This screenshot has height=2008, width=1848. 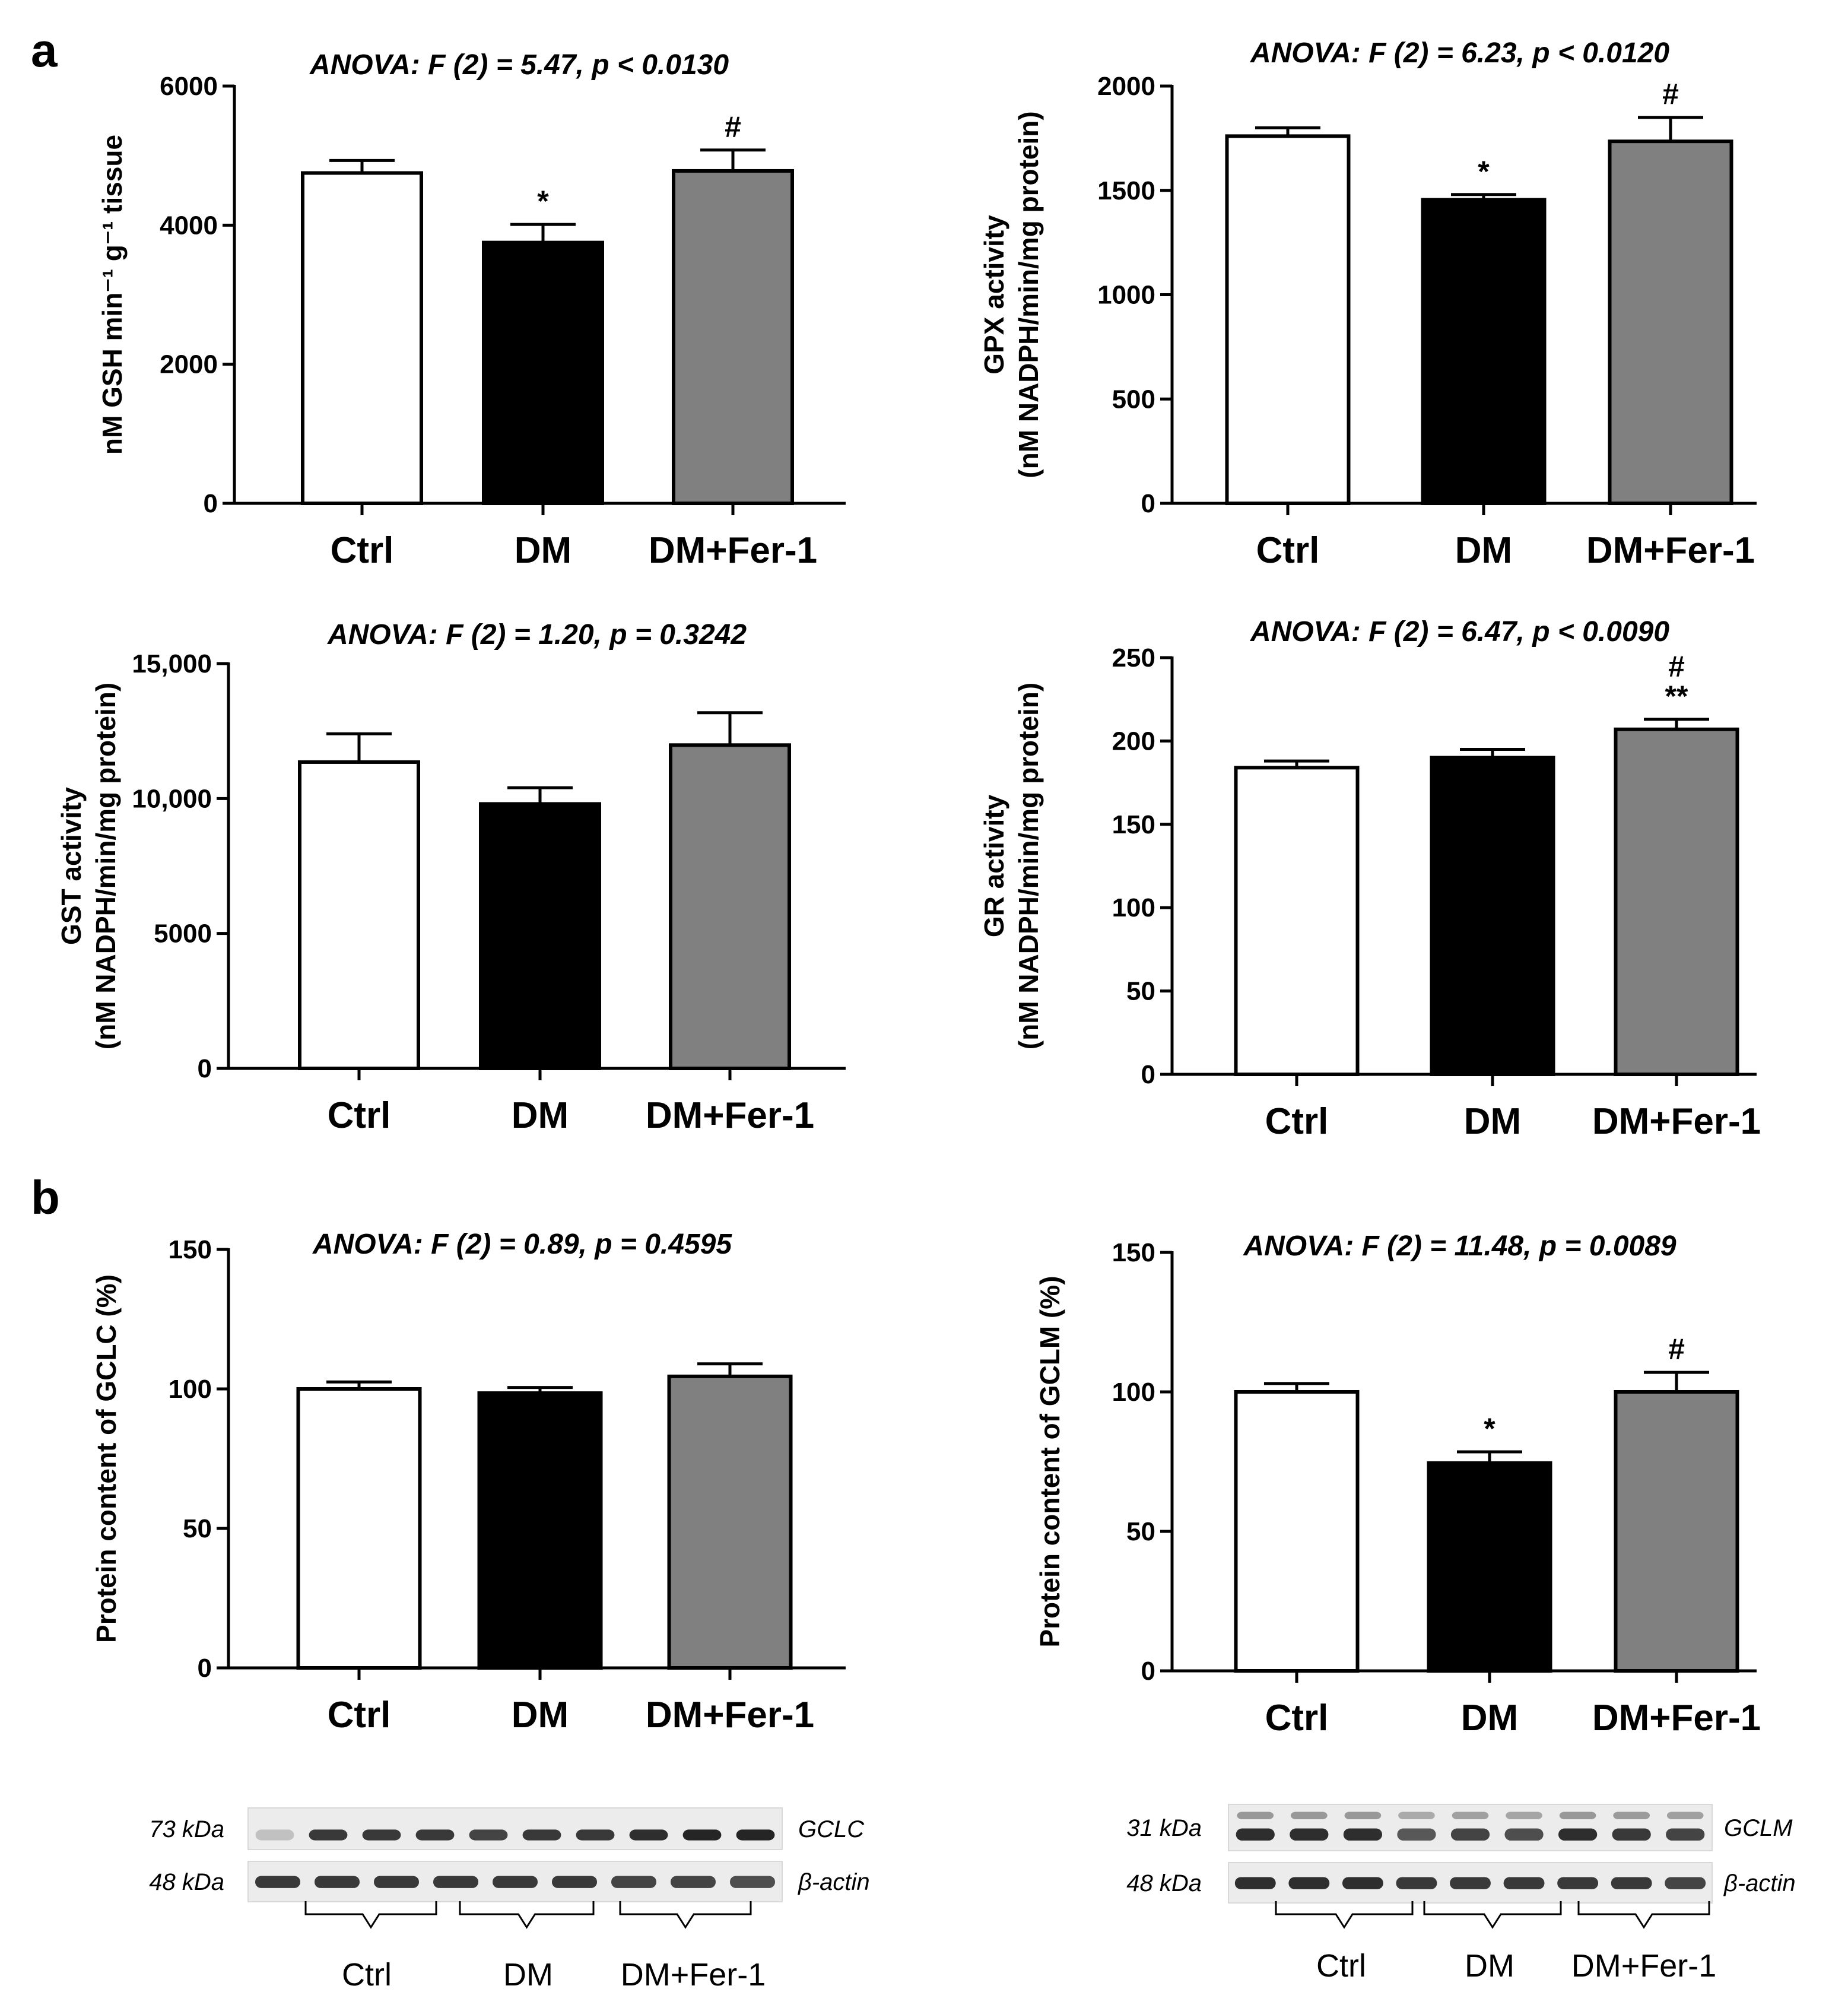 What do you see at coordinates (733, 550) in the screenshot?
I see `x-category-label: DM+Fer-1` at bounding box center [733, 550].